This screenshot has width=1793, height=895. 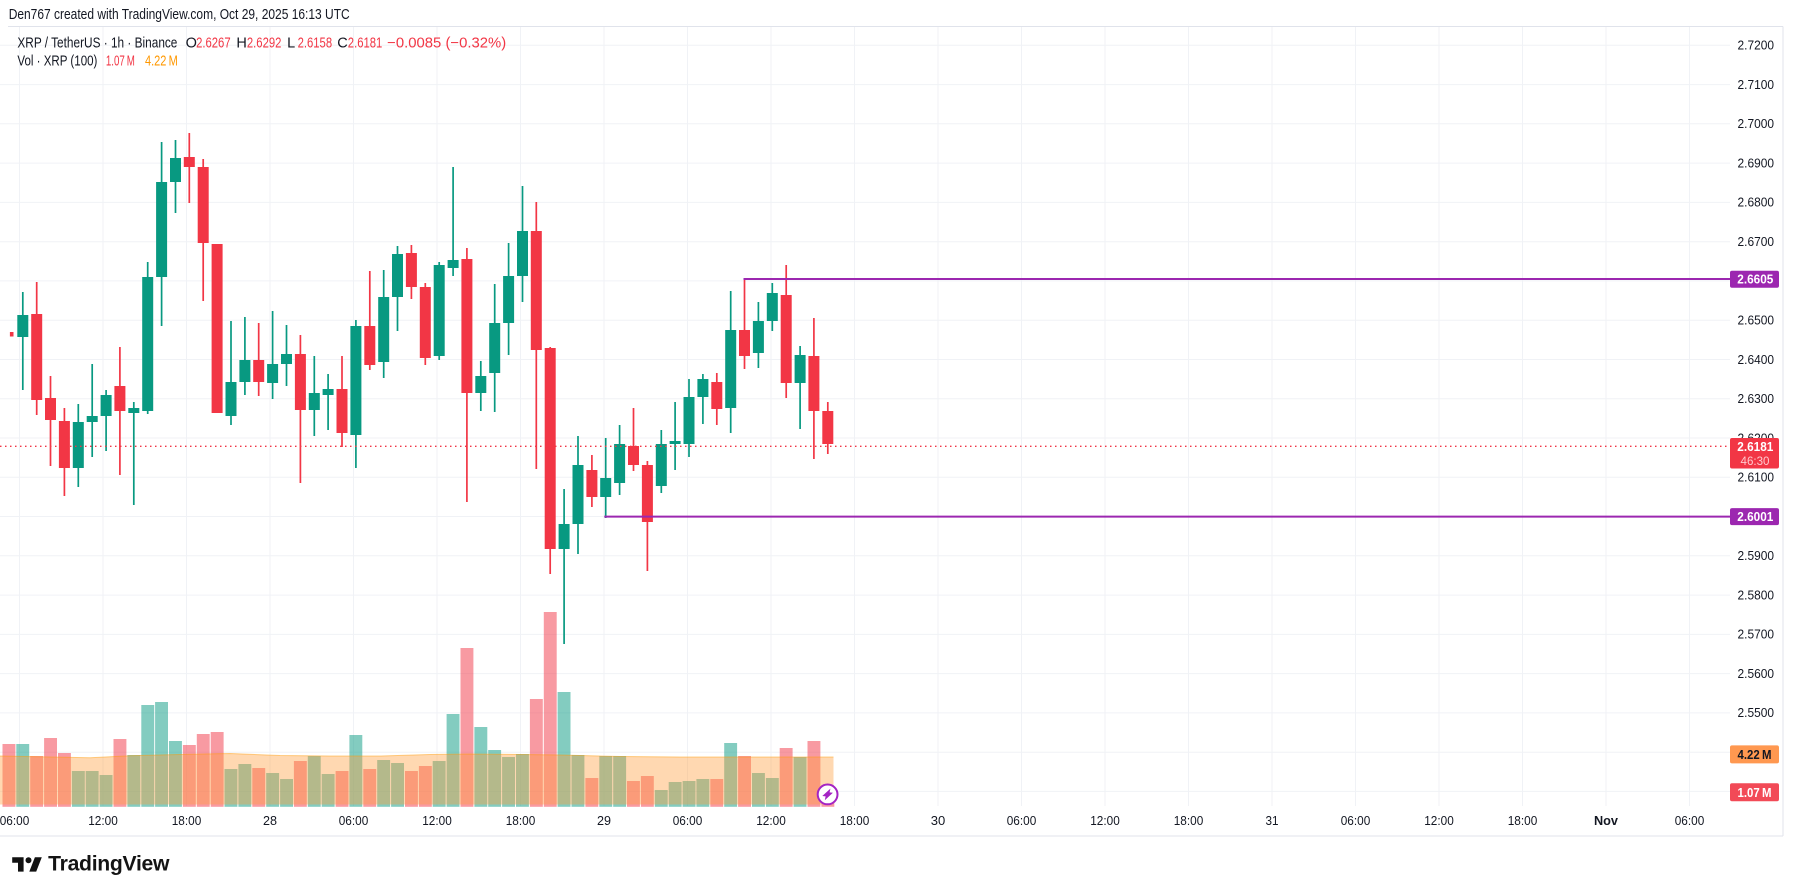 What do you see at coordinates (1755, 462) in the screenshot?
I see `svg-text: 46:30` at bounding box center [1755, 462].